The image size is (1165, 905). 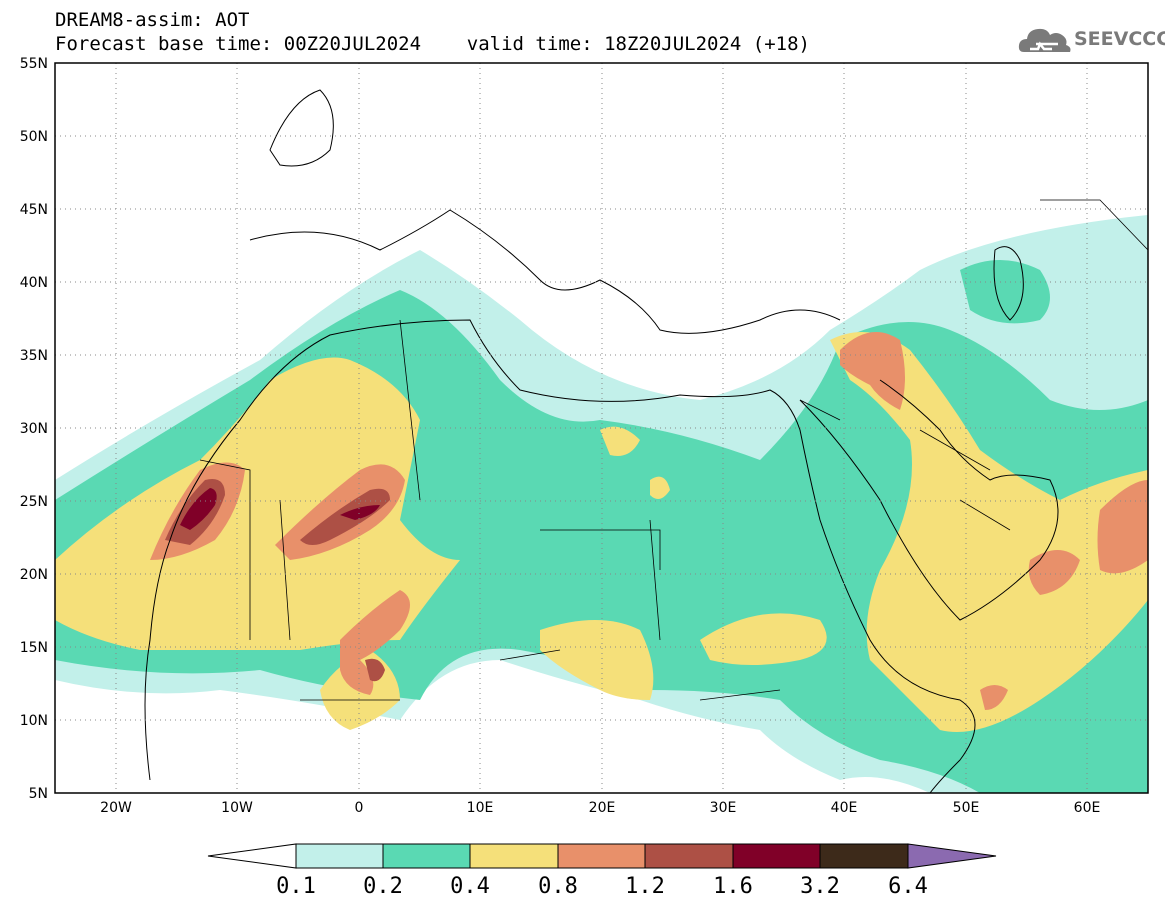 What do you see at coordinates (375, 670) in the screenshot?
I see `aot-level-1.2-niger` at bounding box center [375, 670].